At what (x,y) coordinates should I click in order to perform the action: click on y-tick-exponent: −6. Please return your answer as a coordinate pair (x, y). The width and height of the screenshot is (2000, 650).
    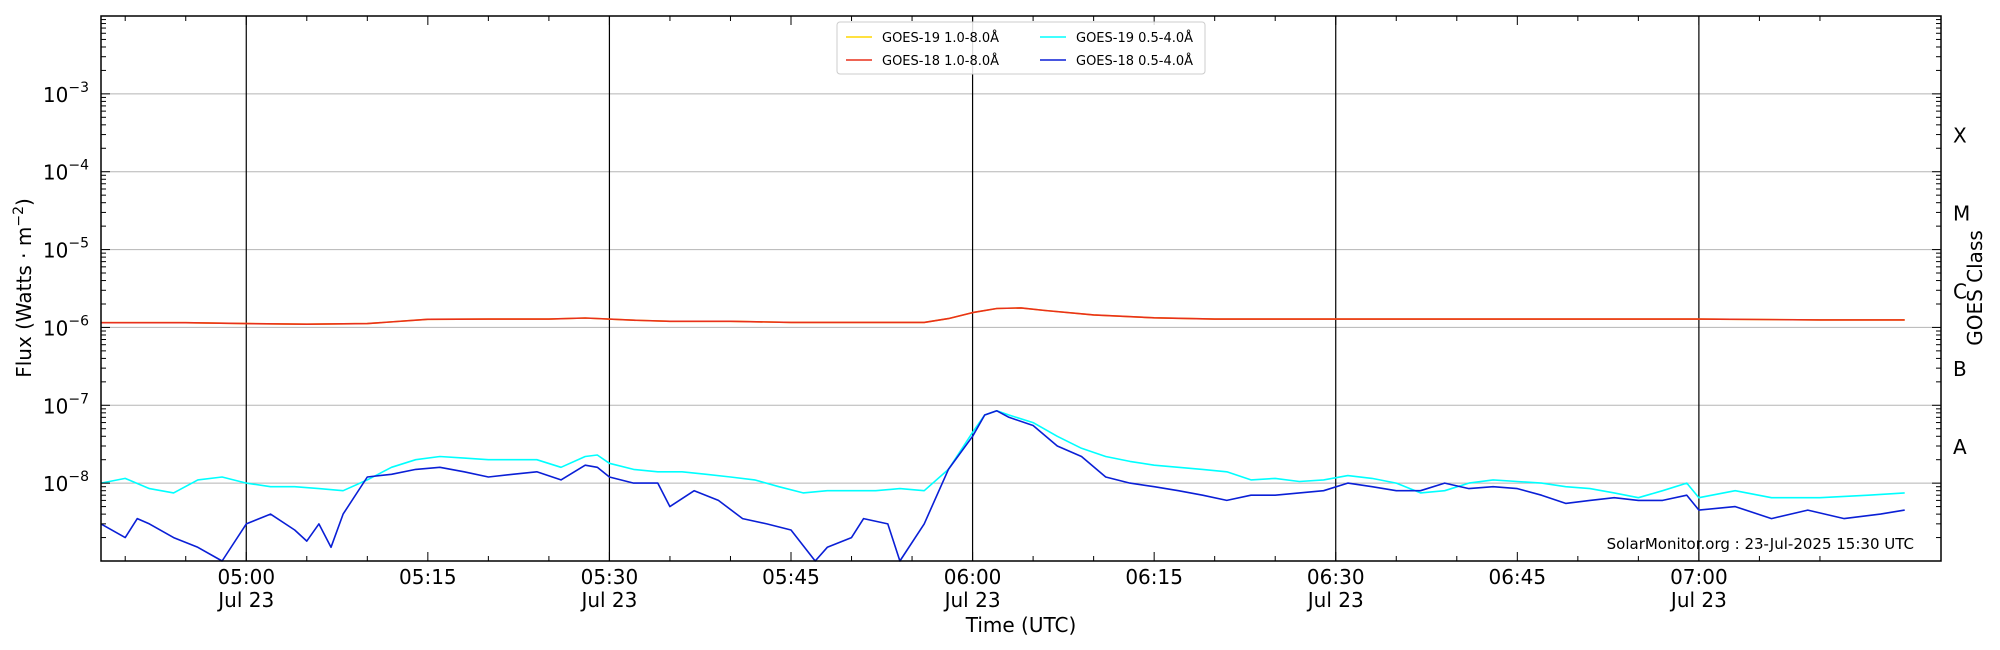
    Looking at the image, I should click on (78, 321).